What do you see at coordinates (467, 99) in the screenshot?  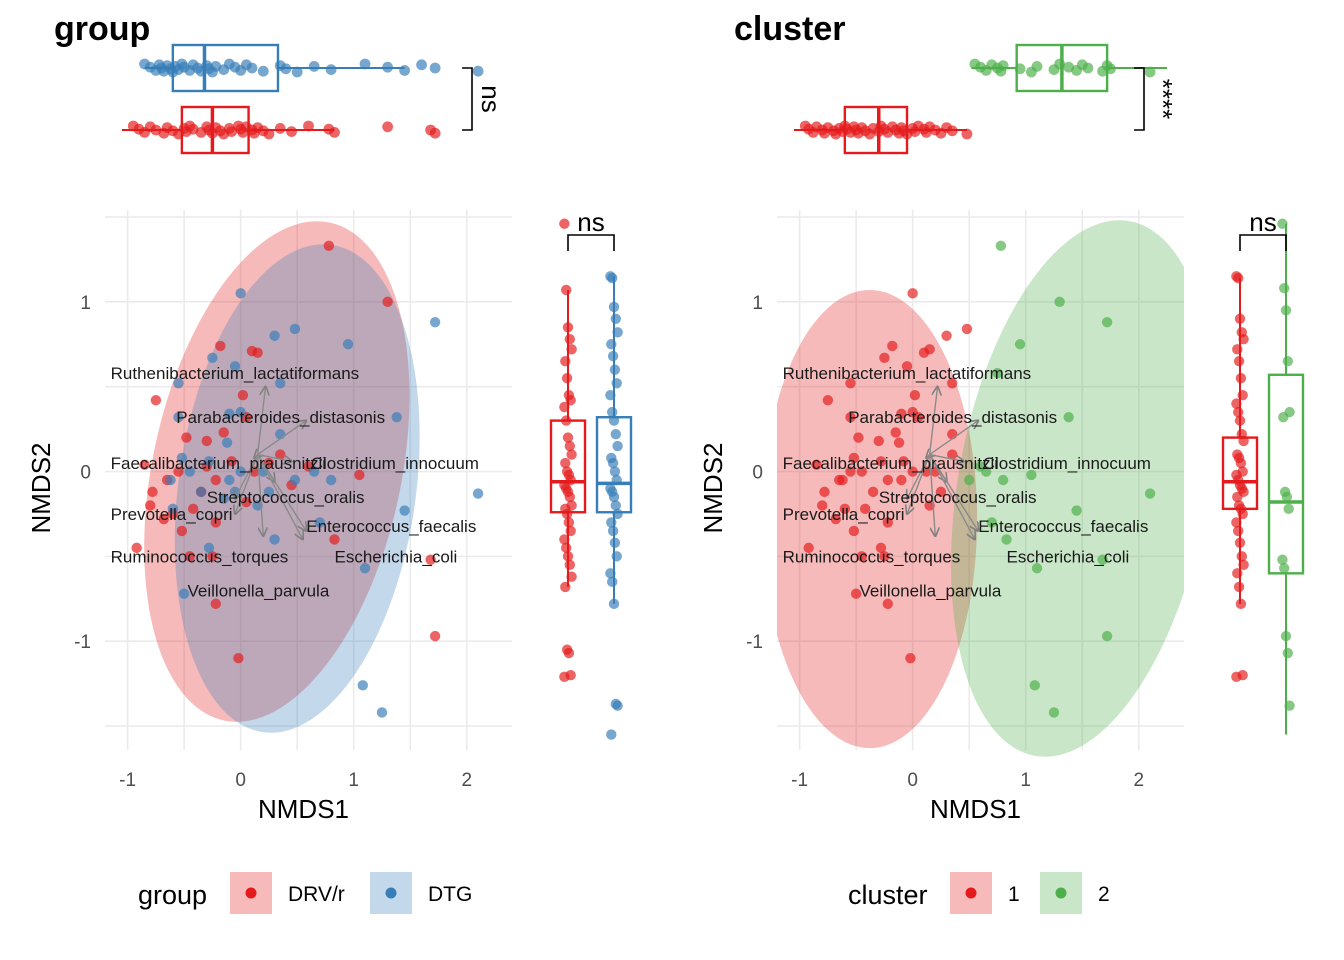 I see `top-signif-bracket` at bounding box center [467, 99].